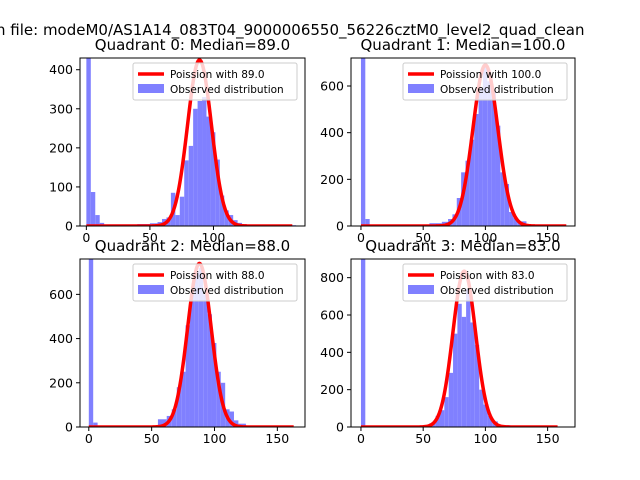 The width and height of the screenshot is (640, 480). Describe the element at coordinates (332, 86) in the screenshot. I see `y-tick-label: 600` at that location.